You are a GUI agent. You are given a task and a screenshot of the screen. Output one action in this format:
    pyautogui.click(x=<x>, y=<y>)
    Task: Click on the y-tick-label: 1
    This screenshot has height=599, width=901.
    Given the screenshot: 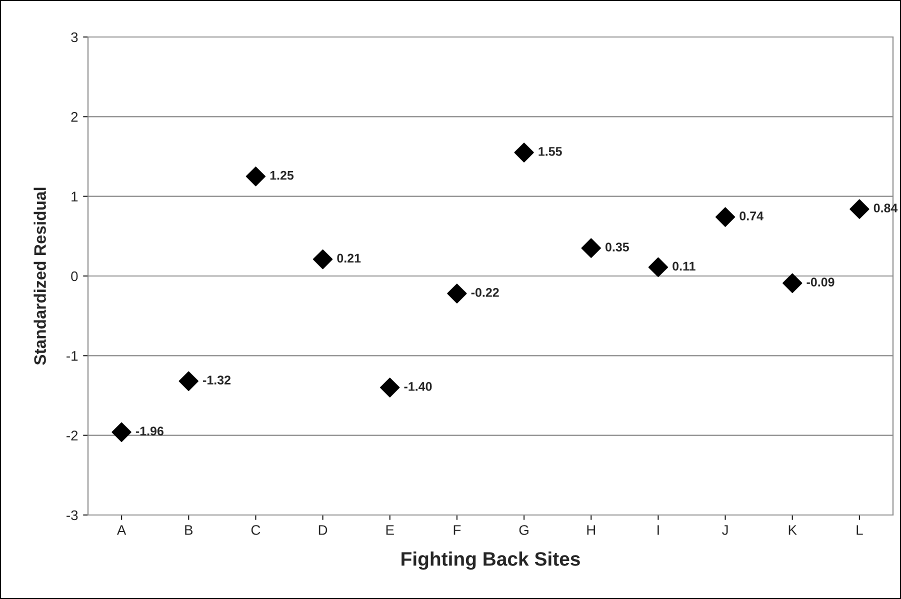 What is the action you would take?
    pyautogui.click(x=75, y=197)
    